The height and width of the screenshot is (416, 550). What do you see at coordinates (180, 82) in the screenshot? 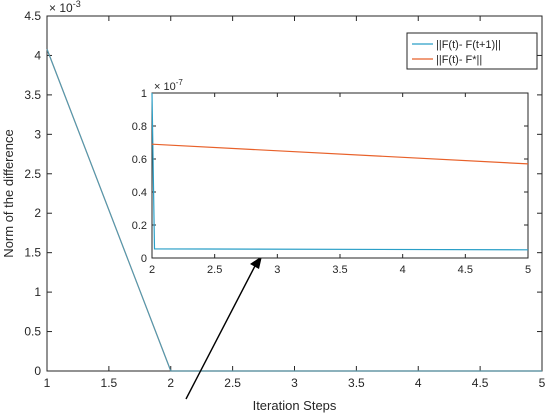
I see `inset-y-exponent: -7` at bounding box center [180, 82].